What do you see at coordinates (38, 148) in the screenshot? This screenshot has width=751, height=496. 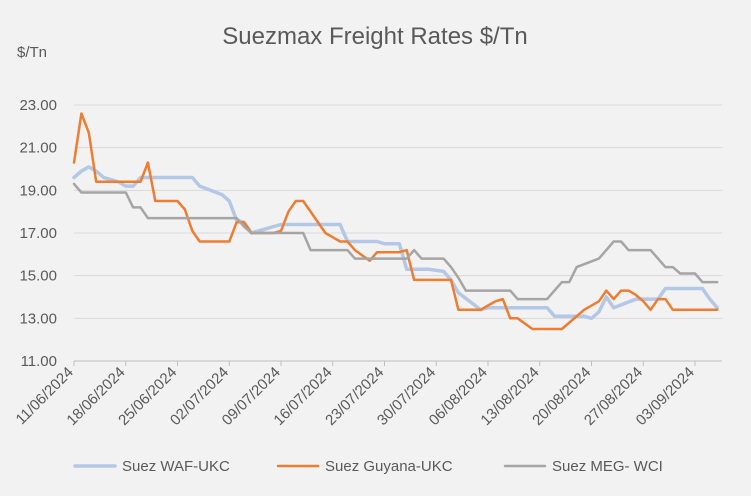 I see `y-tick-label: 21.00` at bounding box center [38, 148].